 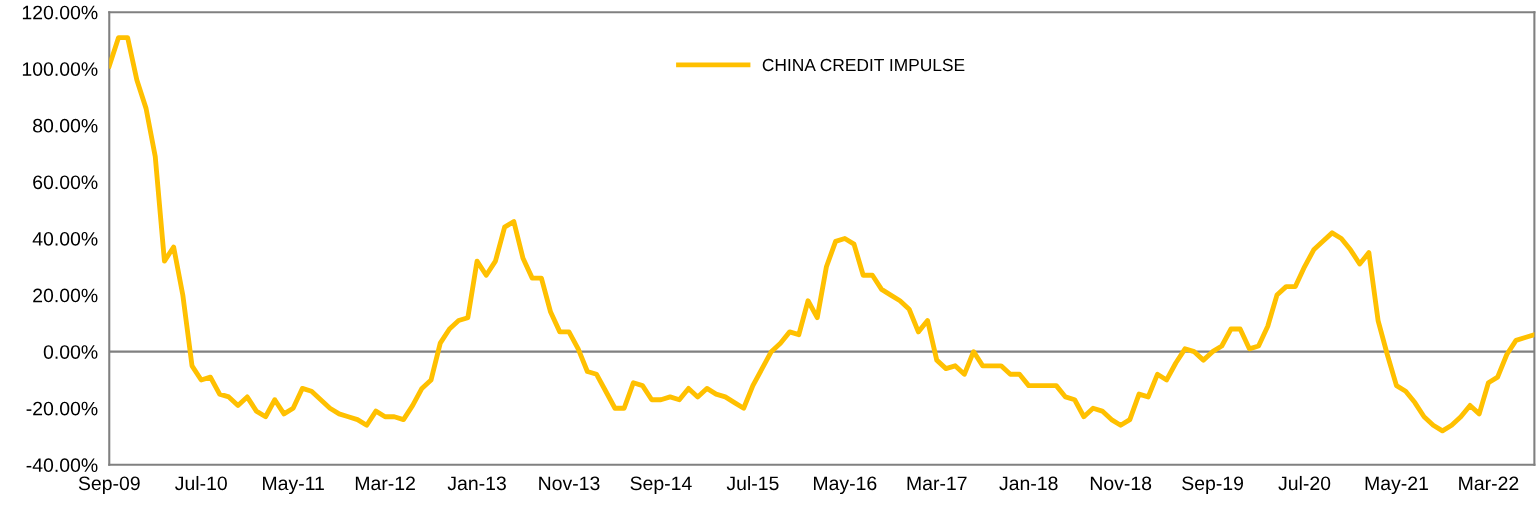 What do you see at coordinates (65, 182) in the screenshot?
I see `y-tick-label: 60.00%` at bounding box center [65, 182].